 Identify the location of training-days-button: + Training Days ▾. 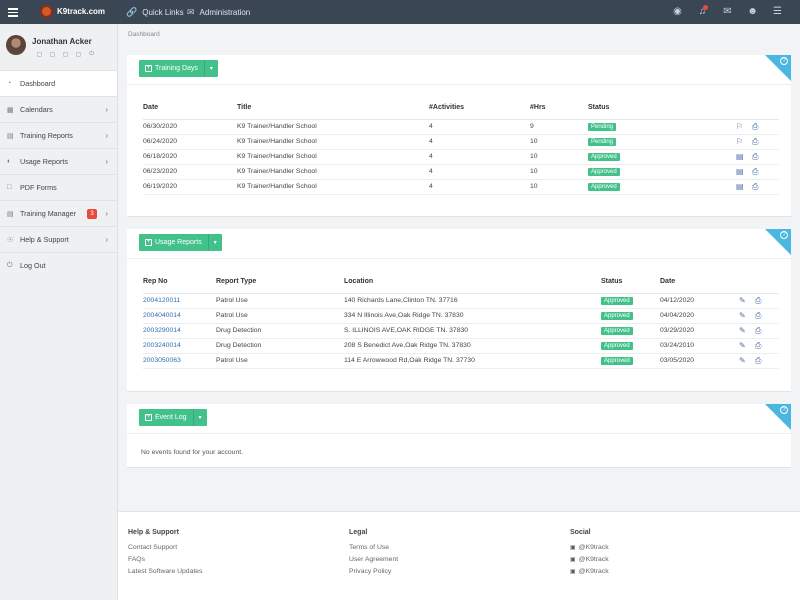
(178, 68).